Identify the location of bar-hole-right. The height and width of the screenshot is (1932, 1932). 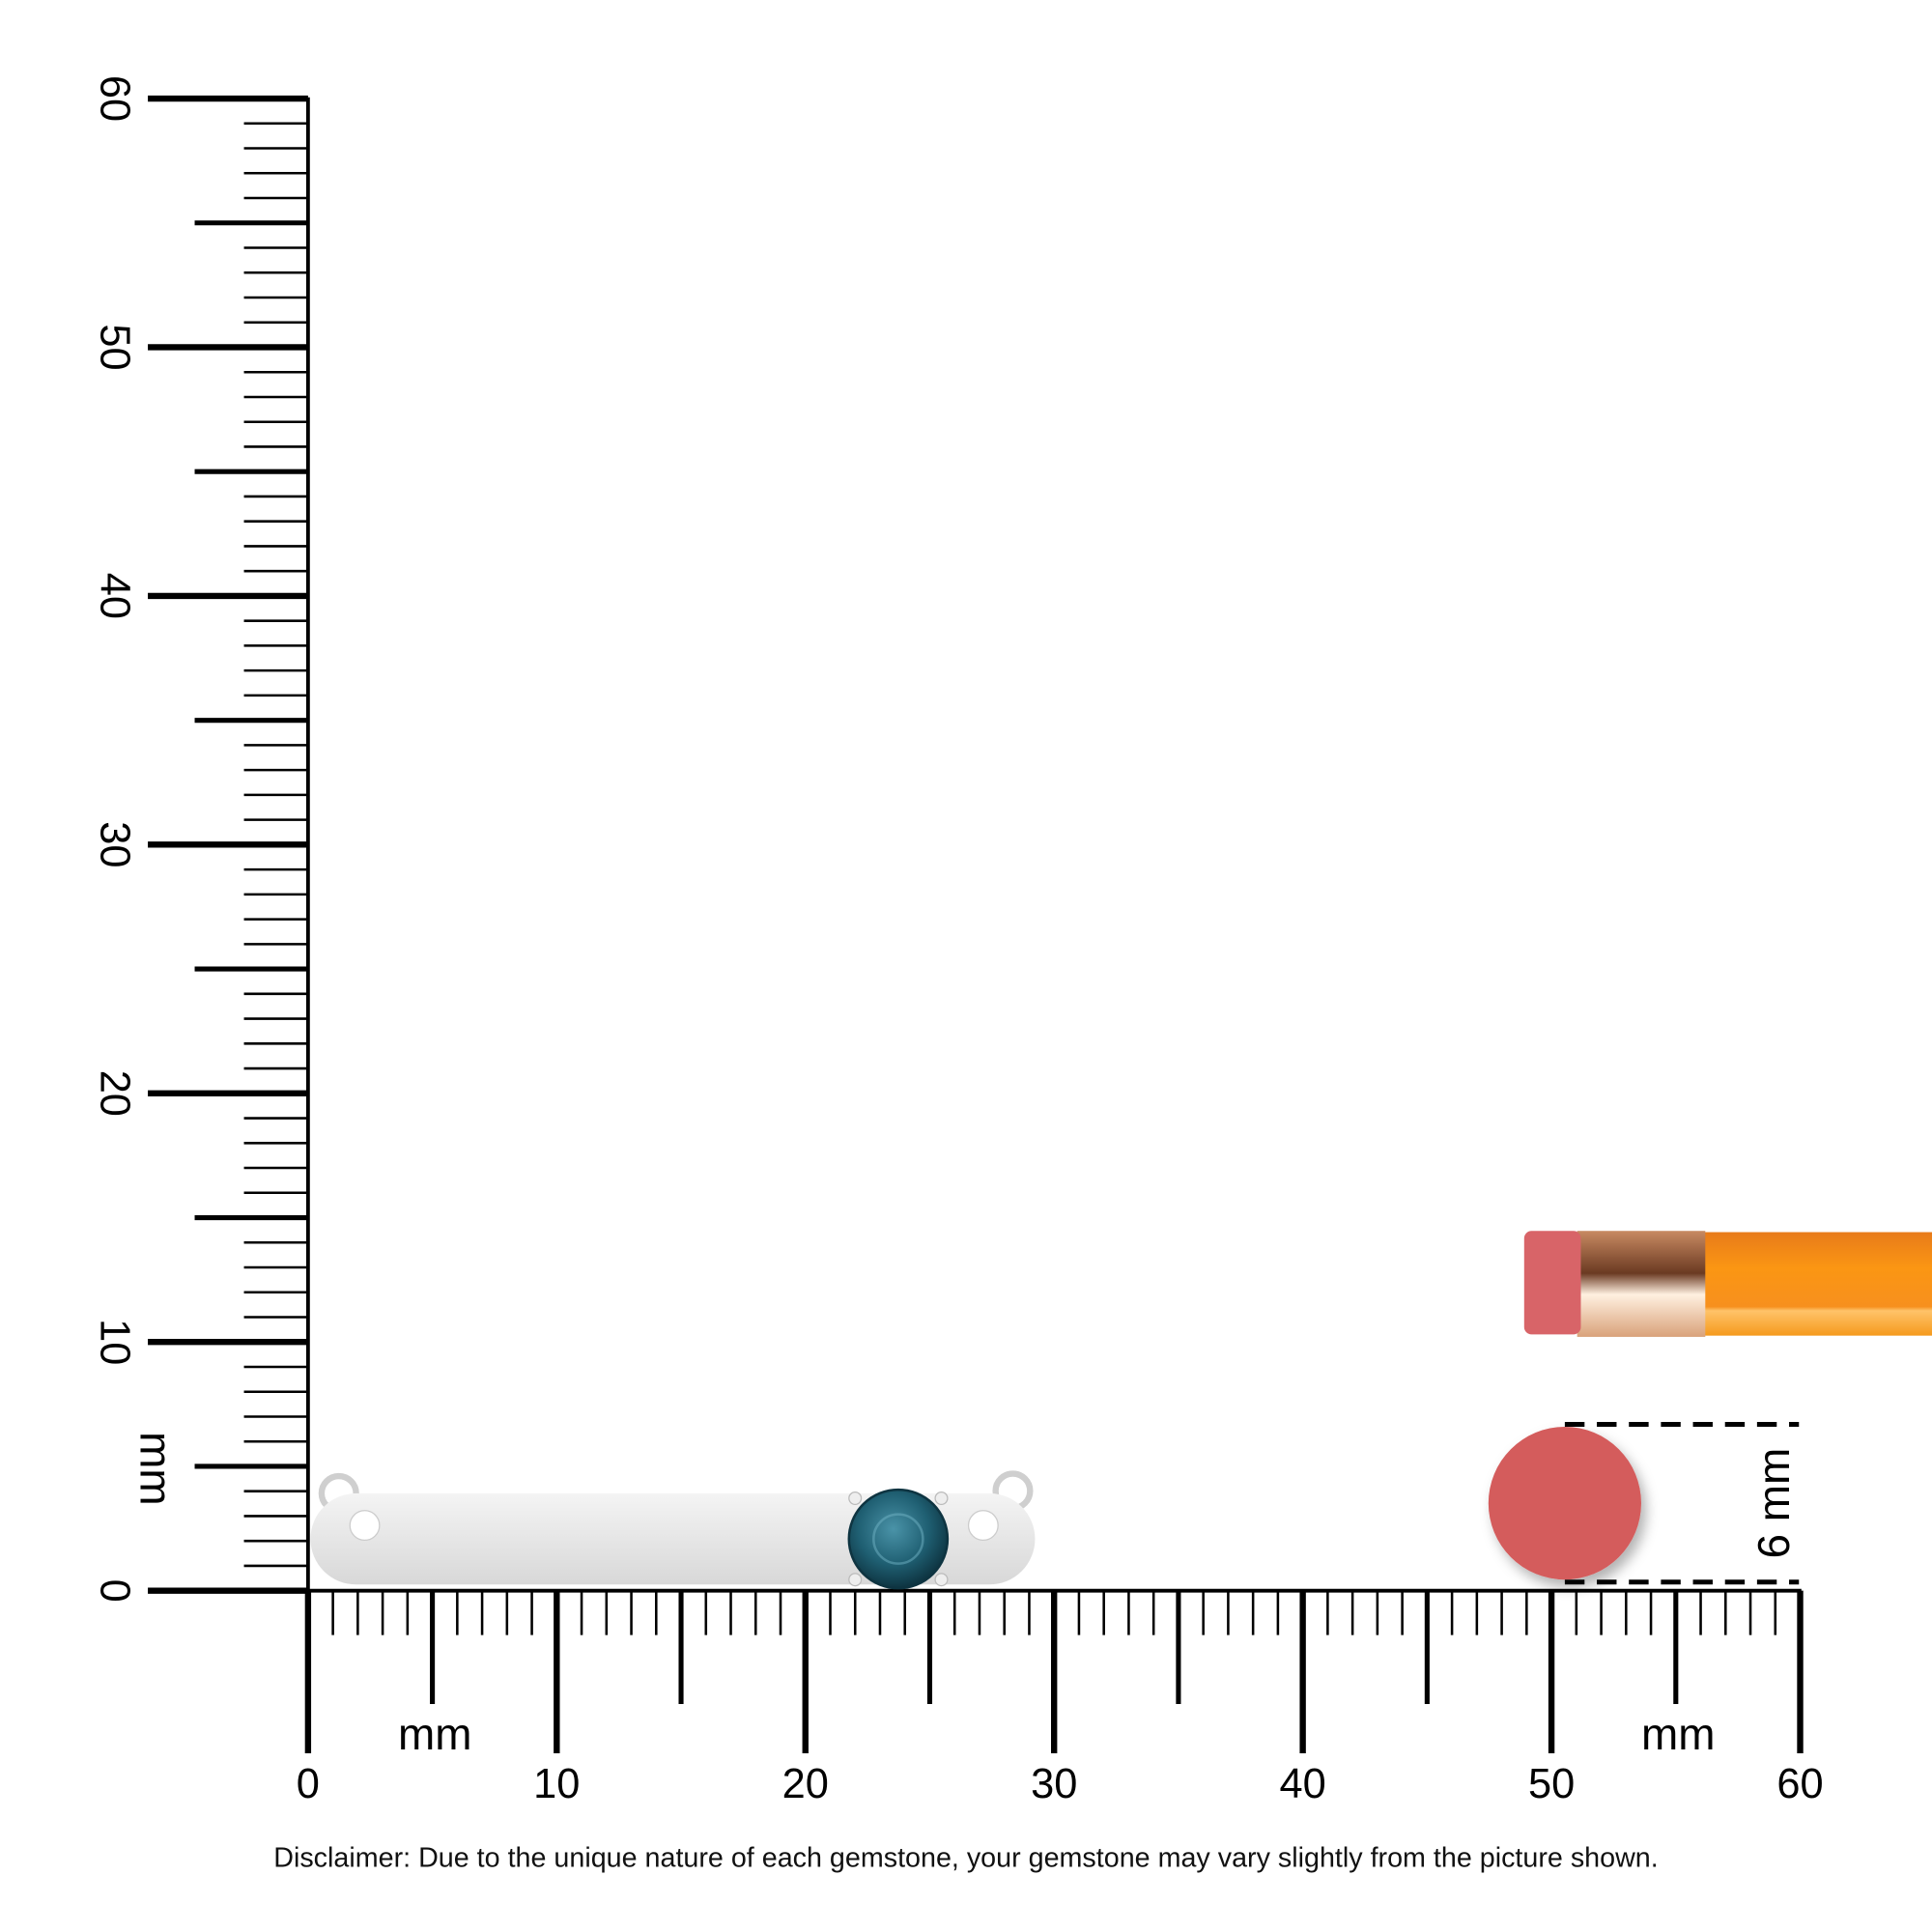
(983, 1526).